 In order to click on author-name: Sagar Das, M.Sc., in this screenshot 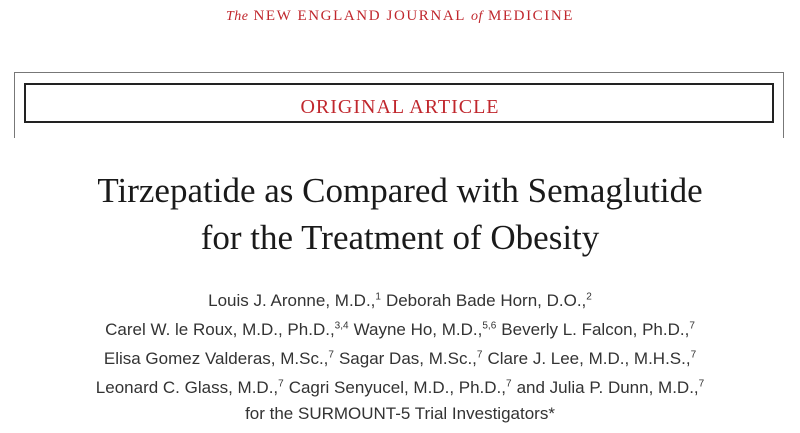, I will do `click(407, 358)`.